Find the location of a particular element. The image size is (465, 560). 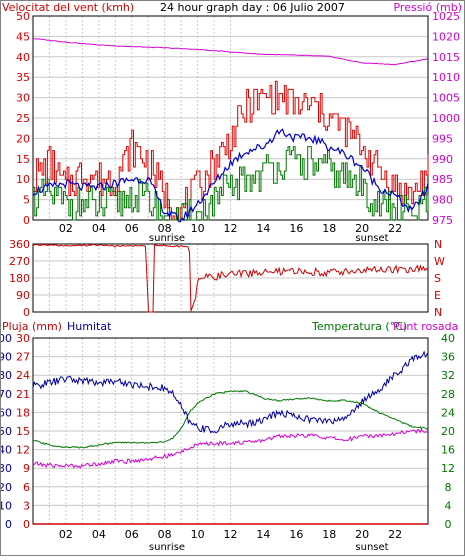

pressure-line is located at coordinates (230, 52).